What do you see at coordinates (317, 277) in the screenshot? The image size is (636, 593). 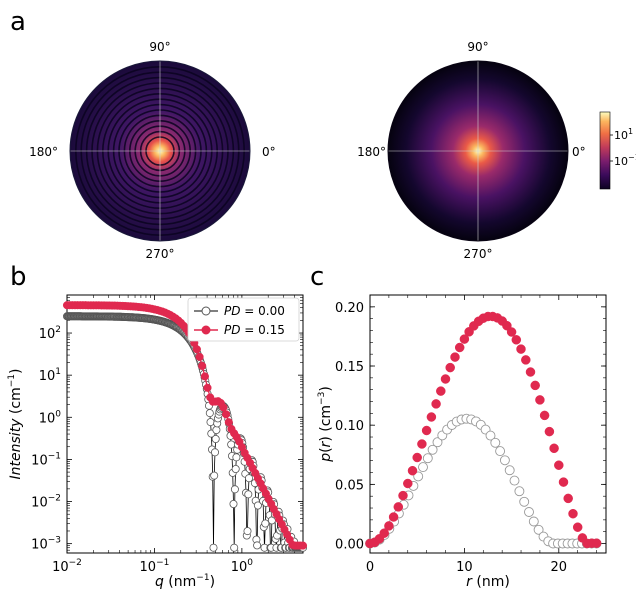 I see `panel-label-c: c` at bounding box center [317, 277].